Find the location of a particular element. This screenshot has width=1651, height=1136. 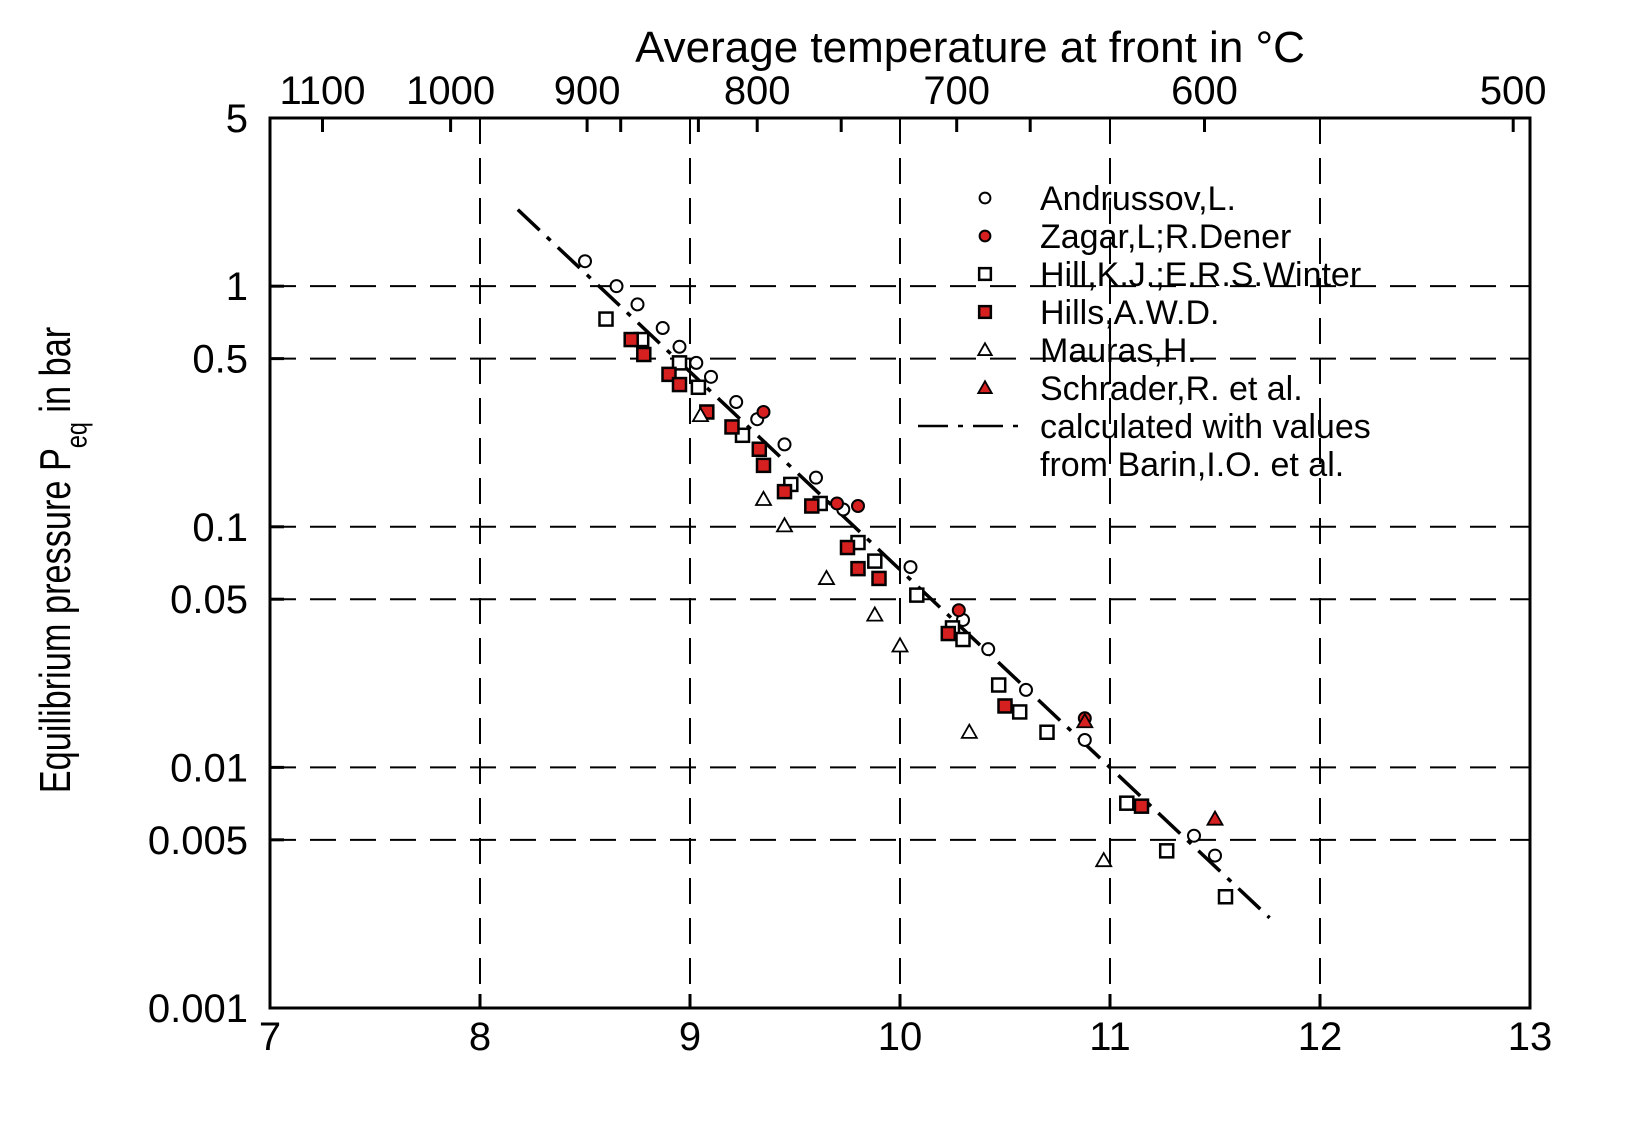

y-tick-label-5: 5 is located at coordinates (237, 119).